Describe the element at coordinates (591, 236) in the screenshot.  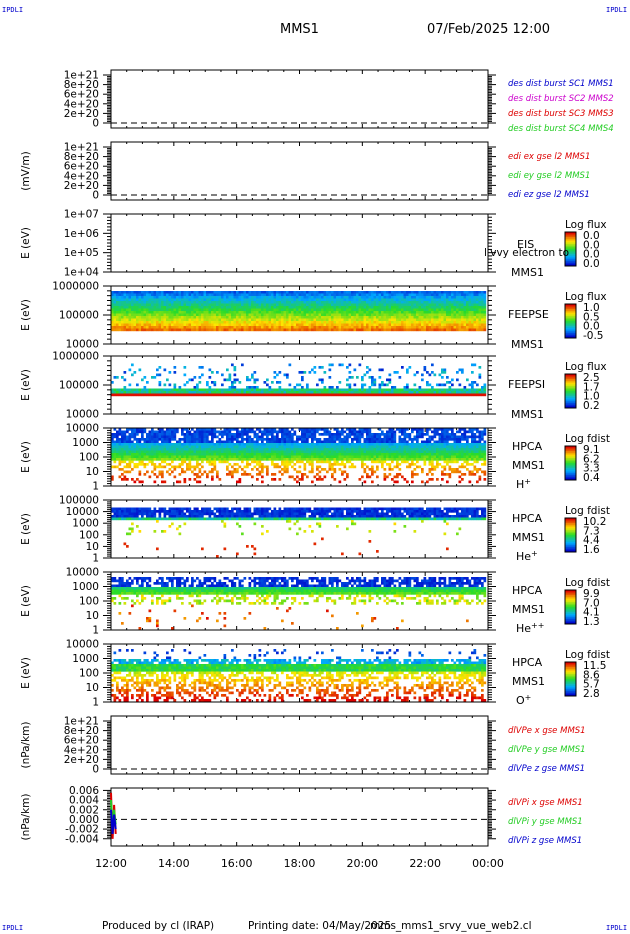
I see `colorbar-tick-label: 0.0` at that location.